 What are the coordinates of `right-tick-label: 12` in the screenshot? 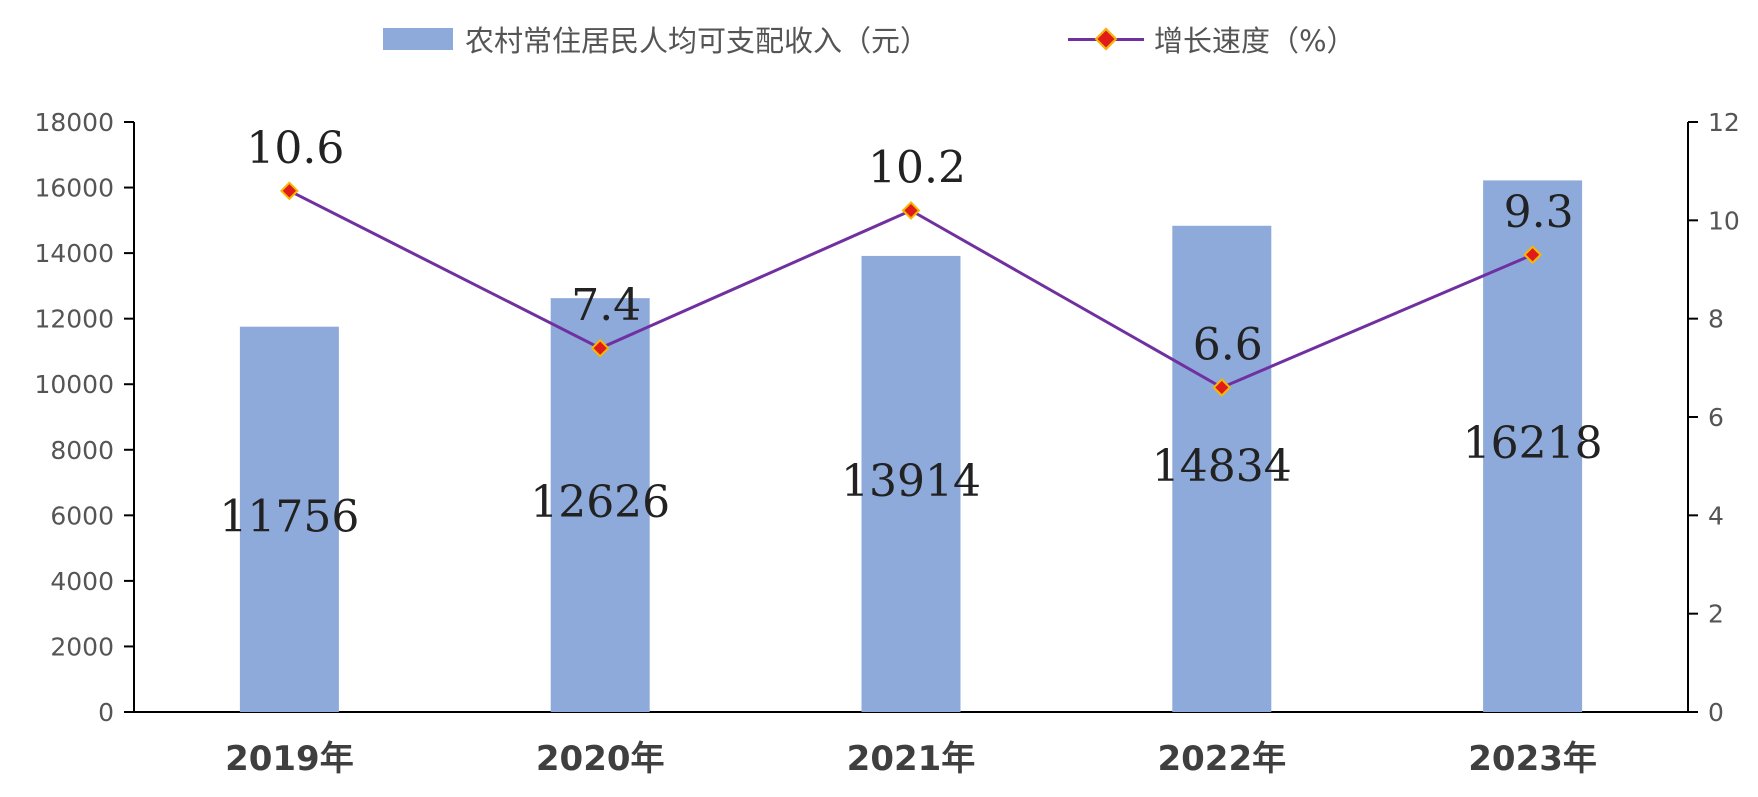 It's located at (1724, 122).